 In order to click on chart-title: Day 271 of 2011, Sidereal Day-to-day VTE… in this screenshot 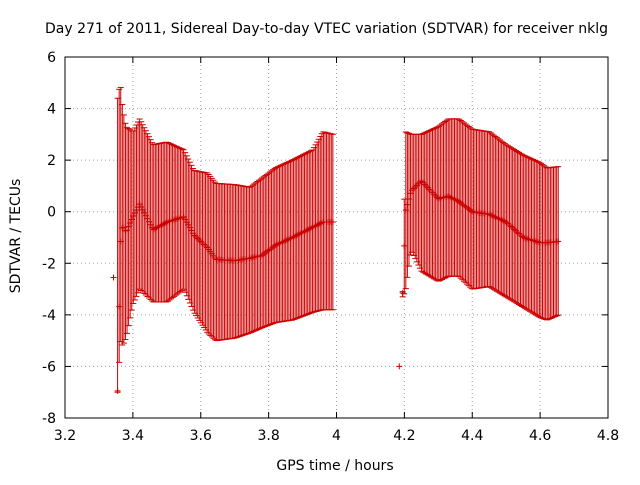, I will do `click(326, 29)`.